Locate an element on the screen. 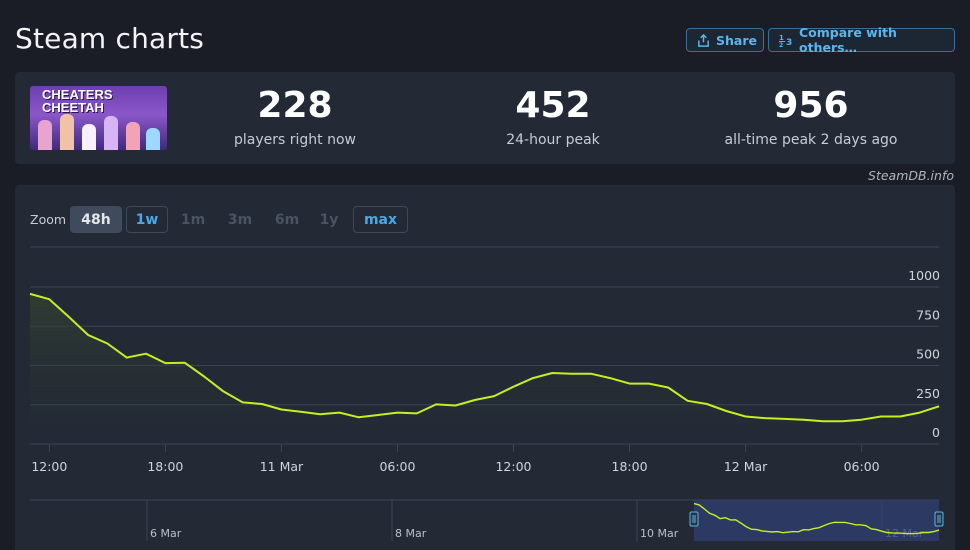 This screenshot has height=550, width=970. navigator-line is located at coordinates (816, 518).